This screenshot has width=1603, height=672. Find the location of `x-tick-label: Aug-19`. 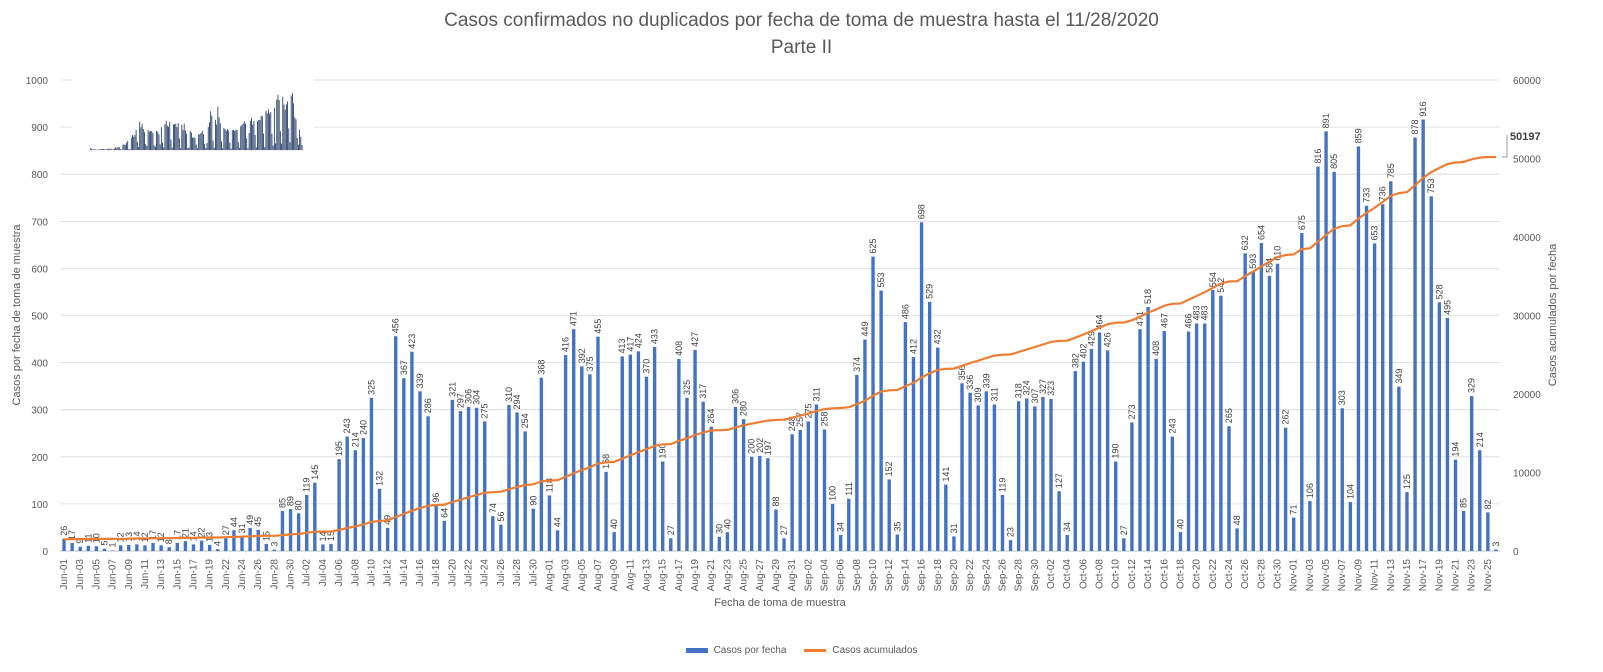

x-tick-label: Aug-19 is located at coordinates (695, 575).